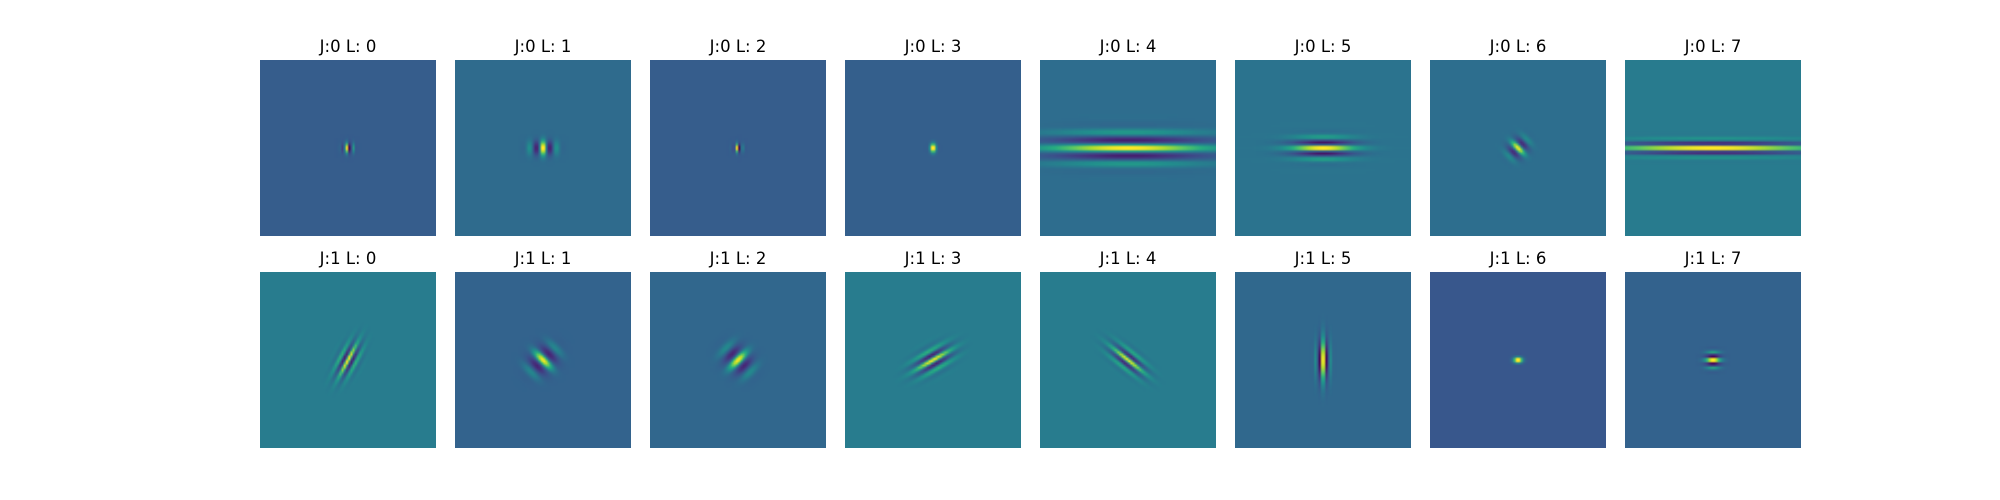 This screenshot has width=2000, height=500. Describe the element at coordinates (348, 258) in the screenshot. I see `panel-title: J:1 L: 0` at that location.